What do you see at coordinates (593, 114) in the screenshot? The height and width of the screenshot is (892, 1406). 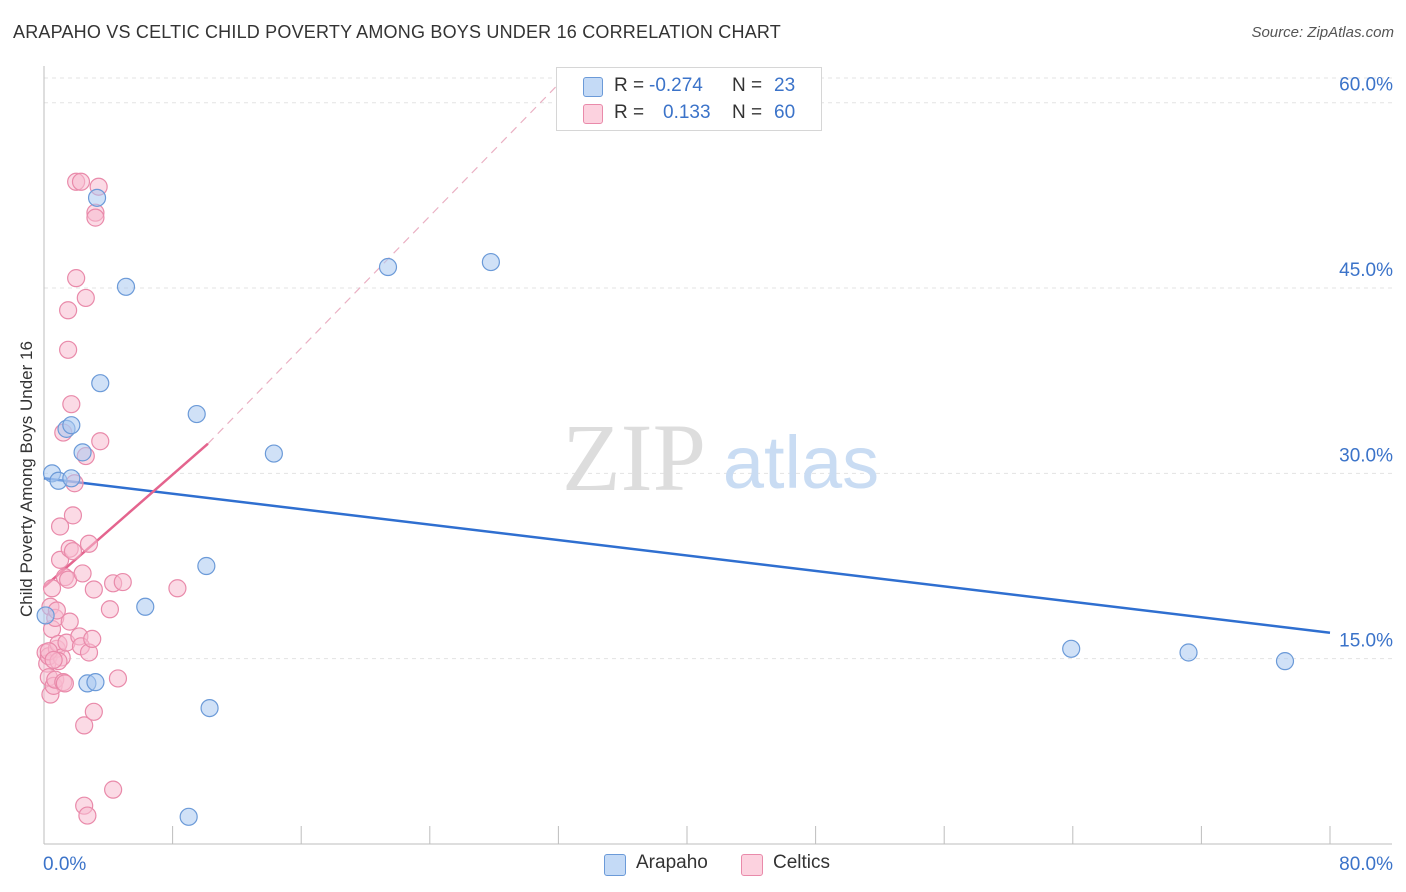 I see `celtics-swatch-icon` at bounding box center [593, 114].